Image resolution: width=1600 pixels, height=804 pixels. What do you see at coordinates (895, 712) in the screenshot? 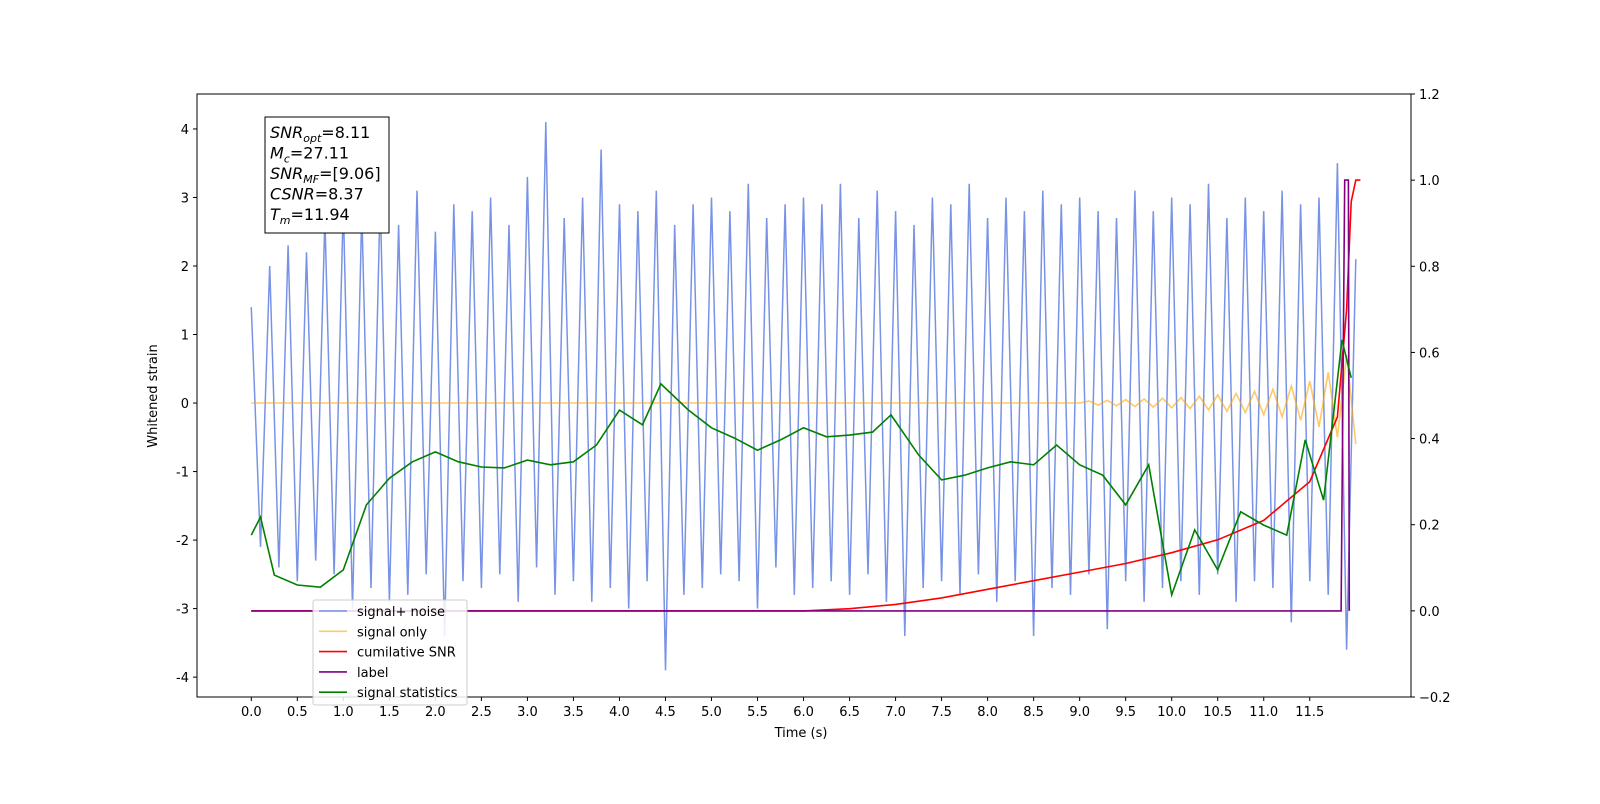
I see `x-tick-label: 7.0` at bounding box center [895, 712].